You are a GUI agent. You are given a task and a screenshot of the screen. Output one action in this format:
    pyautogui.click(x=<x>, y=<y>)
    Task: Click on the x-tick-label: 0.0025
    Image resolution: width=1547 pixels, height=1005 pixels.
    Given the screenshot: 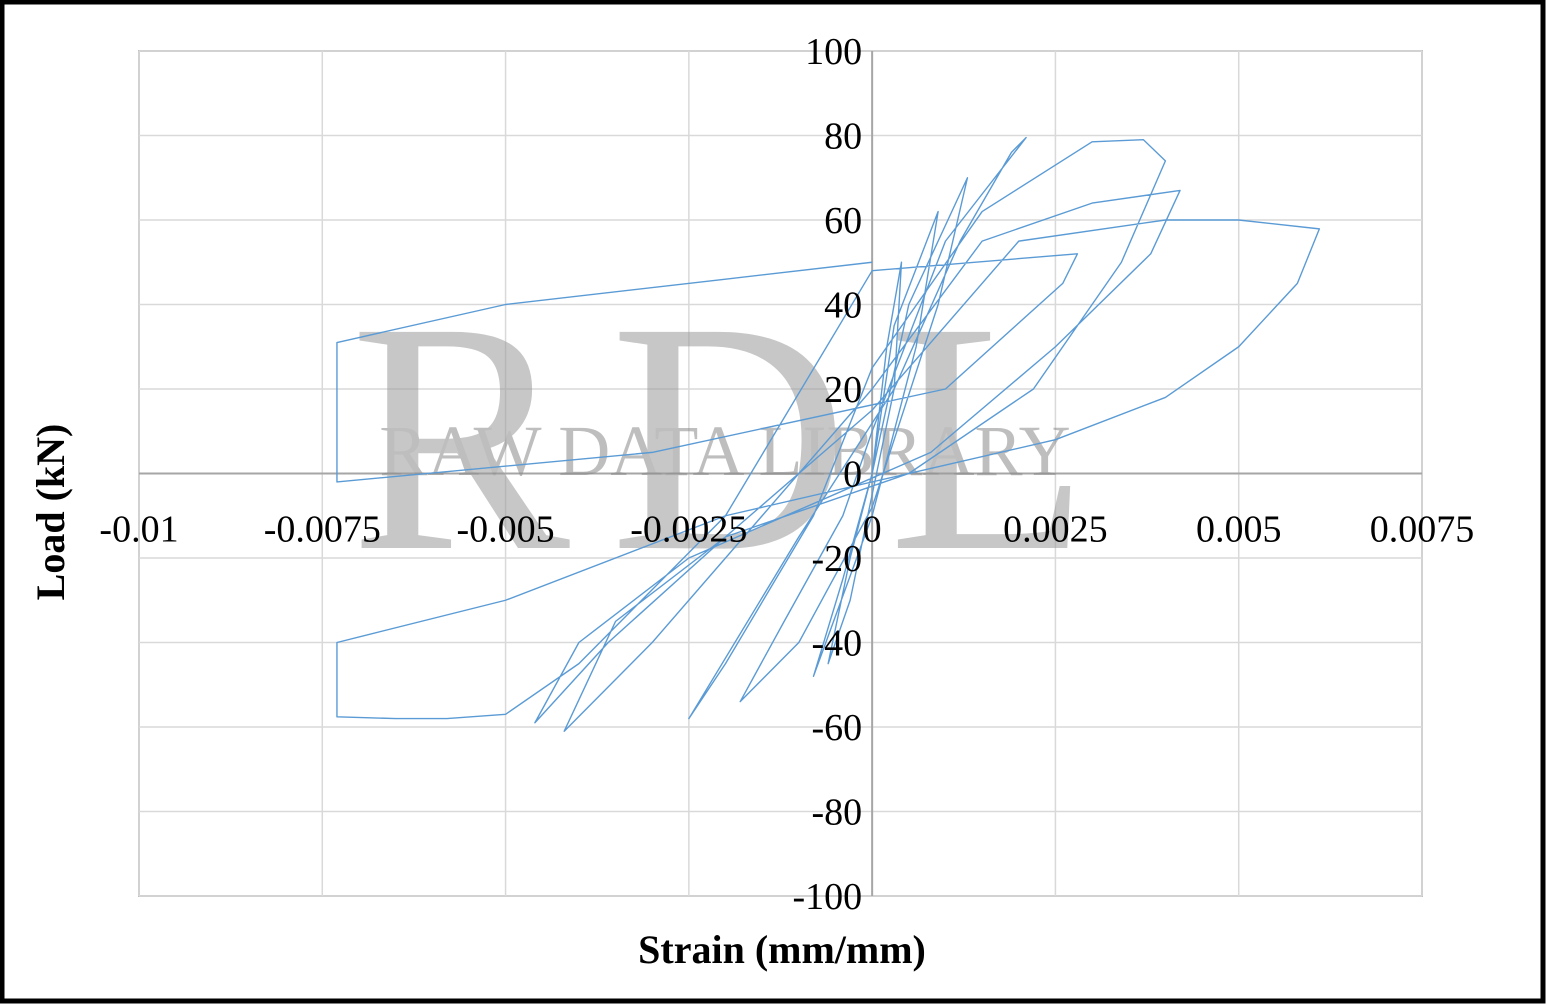 What is the action you would take?
    pyautogui.click(x=1055, y=530)
    